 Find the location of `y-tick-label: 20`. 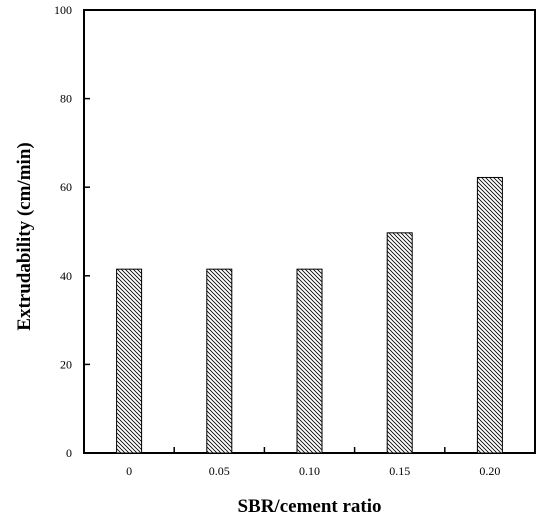

y-tick-label: 20 is located at coordinates (66, 364).